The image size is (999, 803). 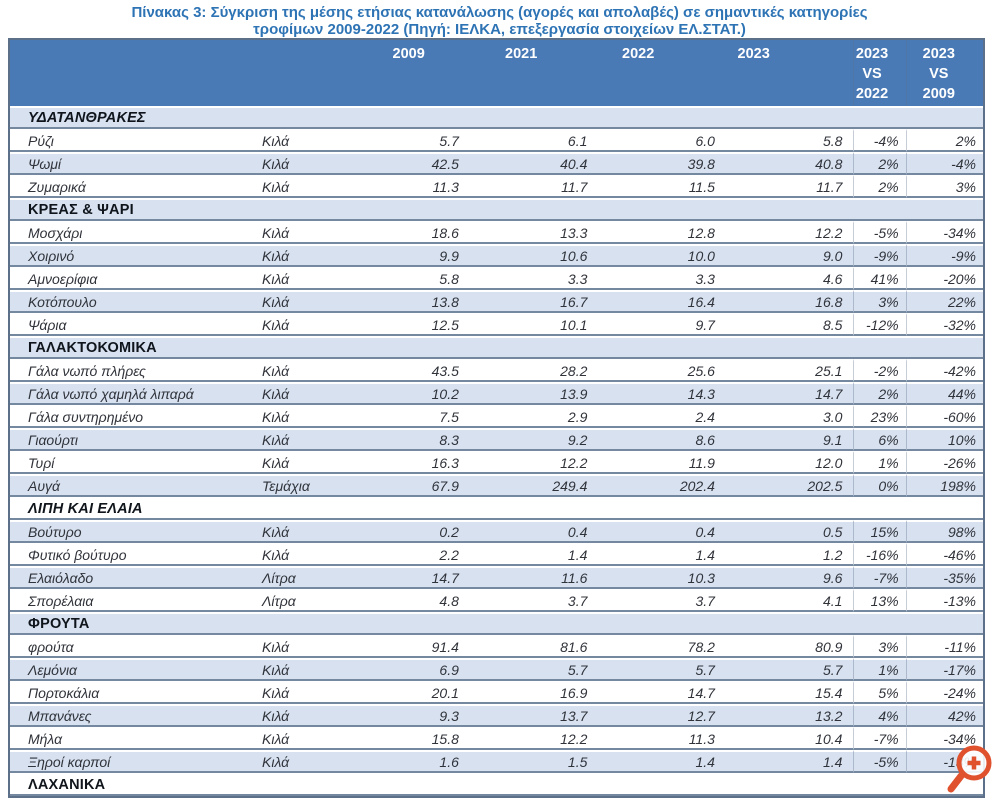 What do you see at coordinates (534, 646) in the screenshot?
I see `value-v2021: 81.6` at bounding box center [534, 646].